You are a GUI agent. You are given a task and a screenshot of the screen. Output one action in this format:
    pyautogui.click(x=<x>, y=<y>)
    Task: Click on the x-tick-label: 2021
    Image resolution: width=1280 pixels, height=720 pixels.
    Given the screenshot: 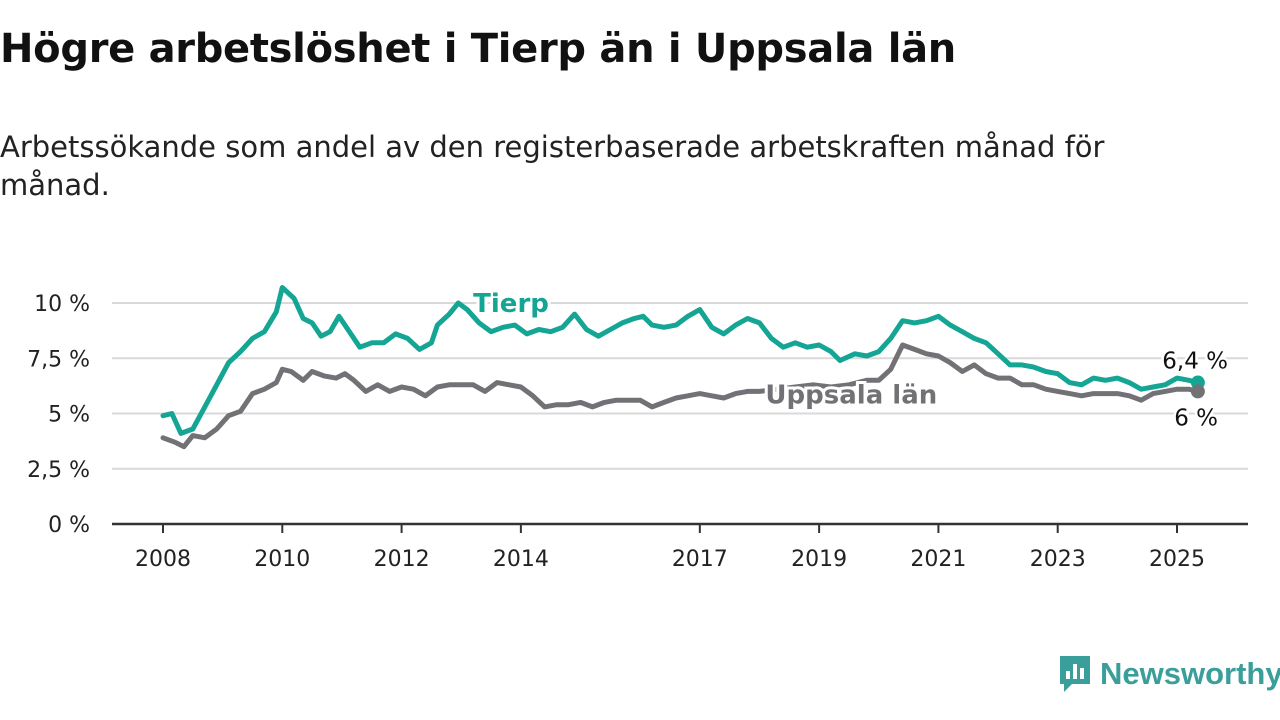 What is the action you would take?
    pyautogui.click(x=938, y=559)
    